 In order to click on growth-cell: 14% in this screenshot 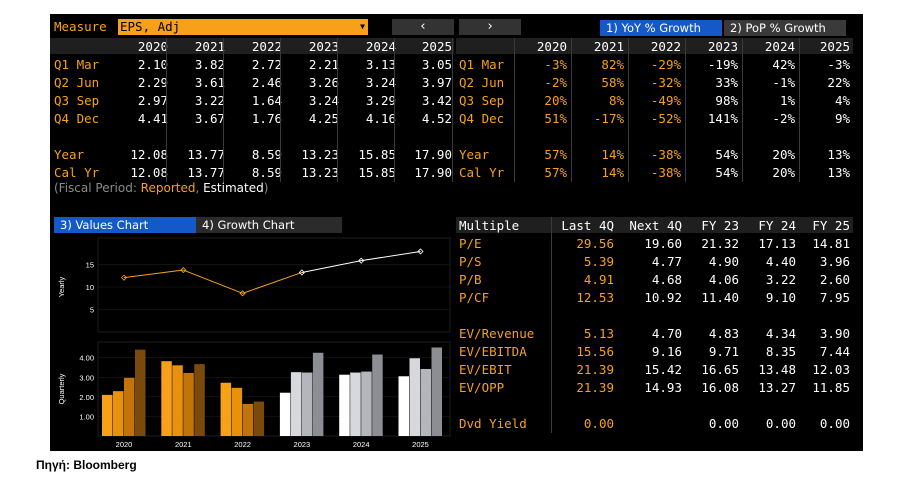, I will do `click(612, 172)`.